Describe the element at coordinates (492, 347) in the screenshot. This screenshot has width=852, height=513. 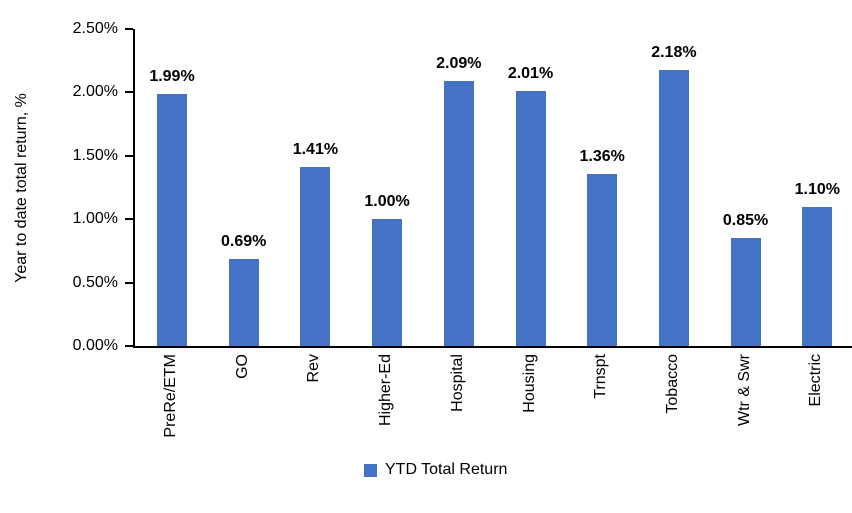
I see `x-axis-line` at that location.